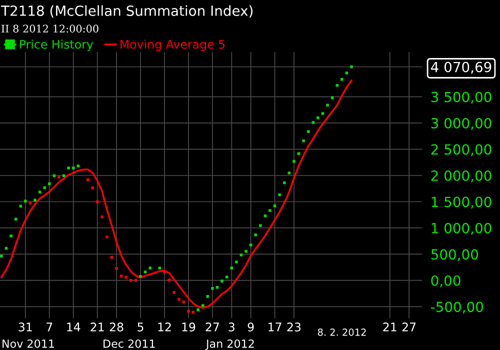  I want to click on chart-subtitle: II 8 2012 12:00:00, so click(50, 28).